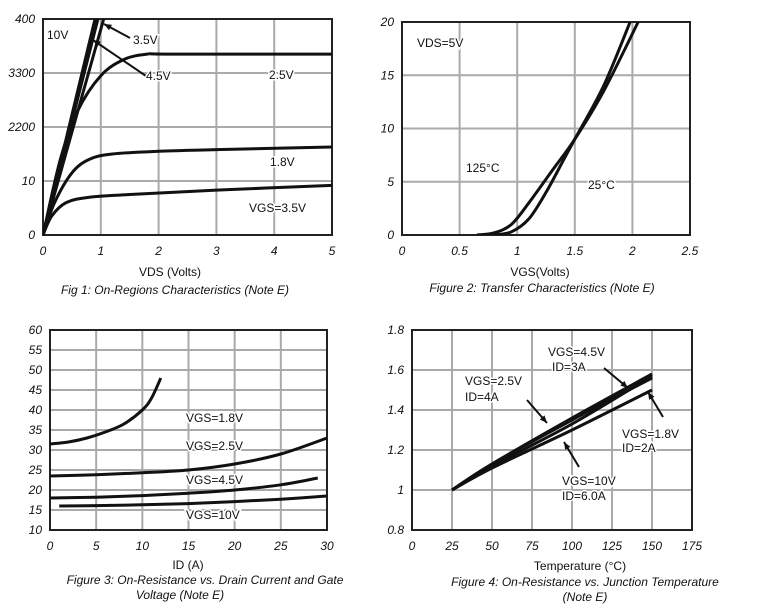 The height and width of the screenshot is (608, 760). I want to click on annotation-label: ID=4A, so click(482, 397).